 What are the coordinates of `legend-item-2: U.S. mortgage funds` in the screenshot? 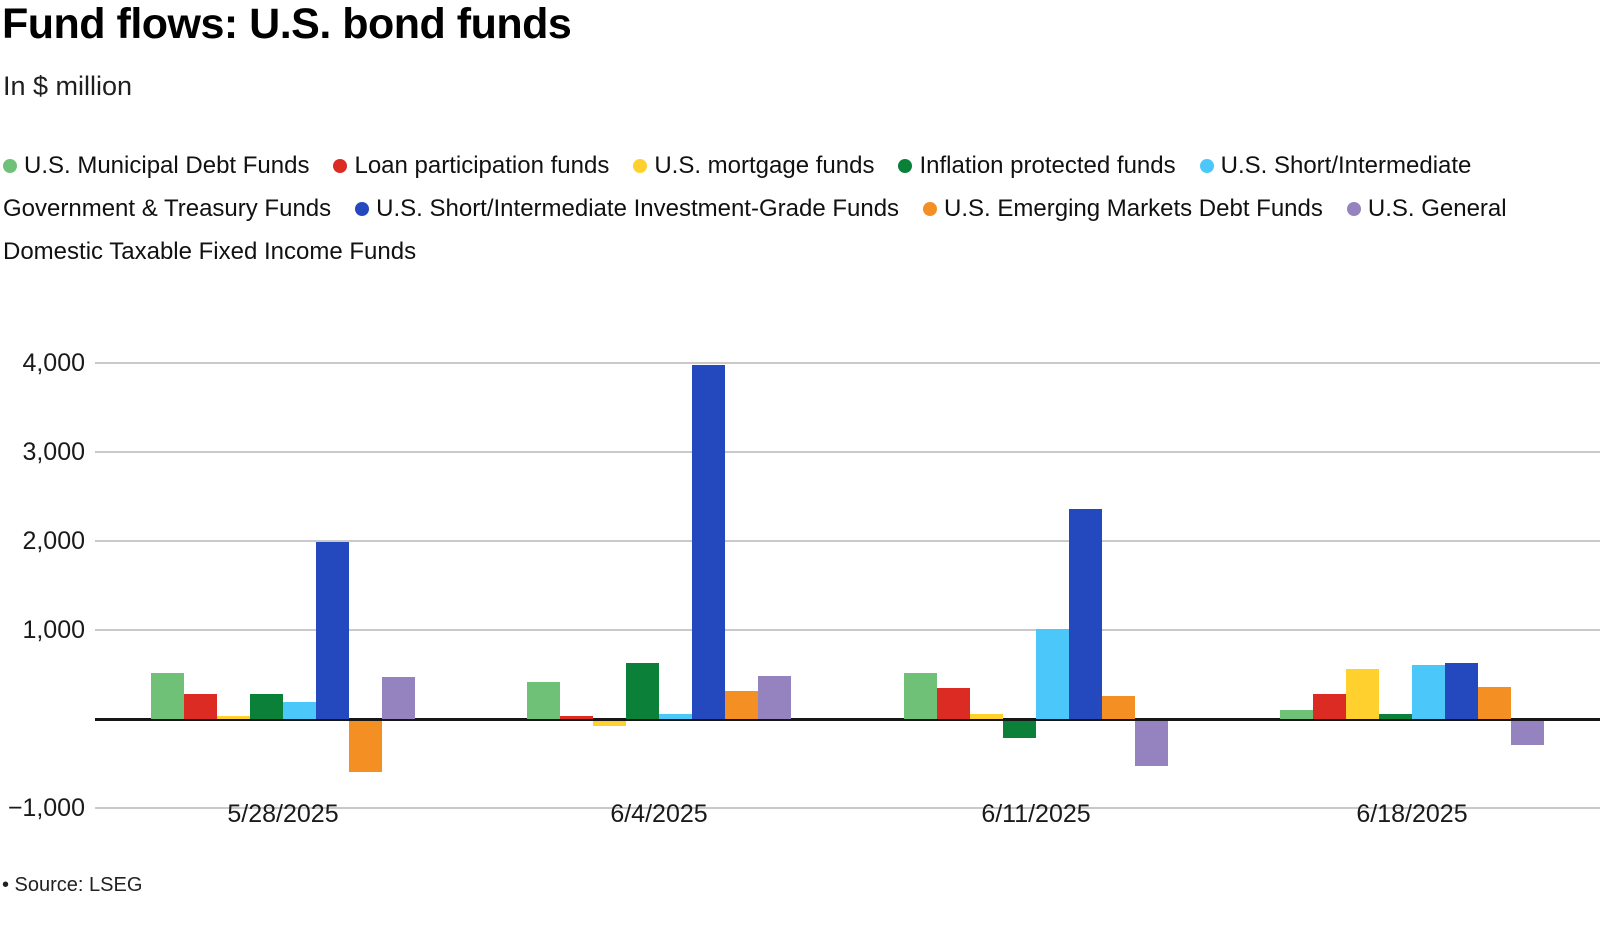 It's located at (753, 165).